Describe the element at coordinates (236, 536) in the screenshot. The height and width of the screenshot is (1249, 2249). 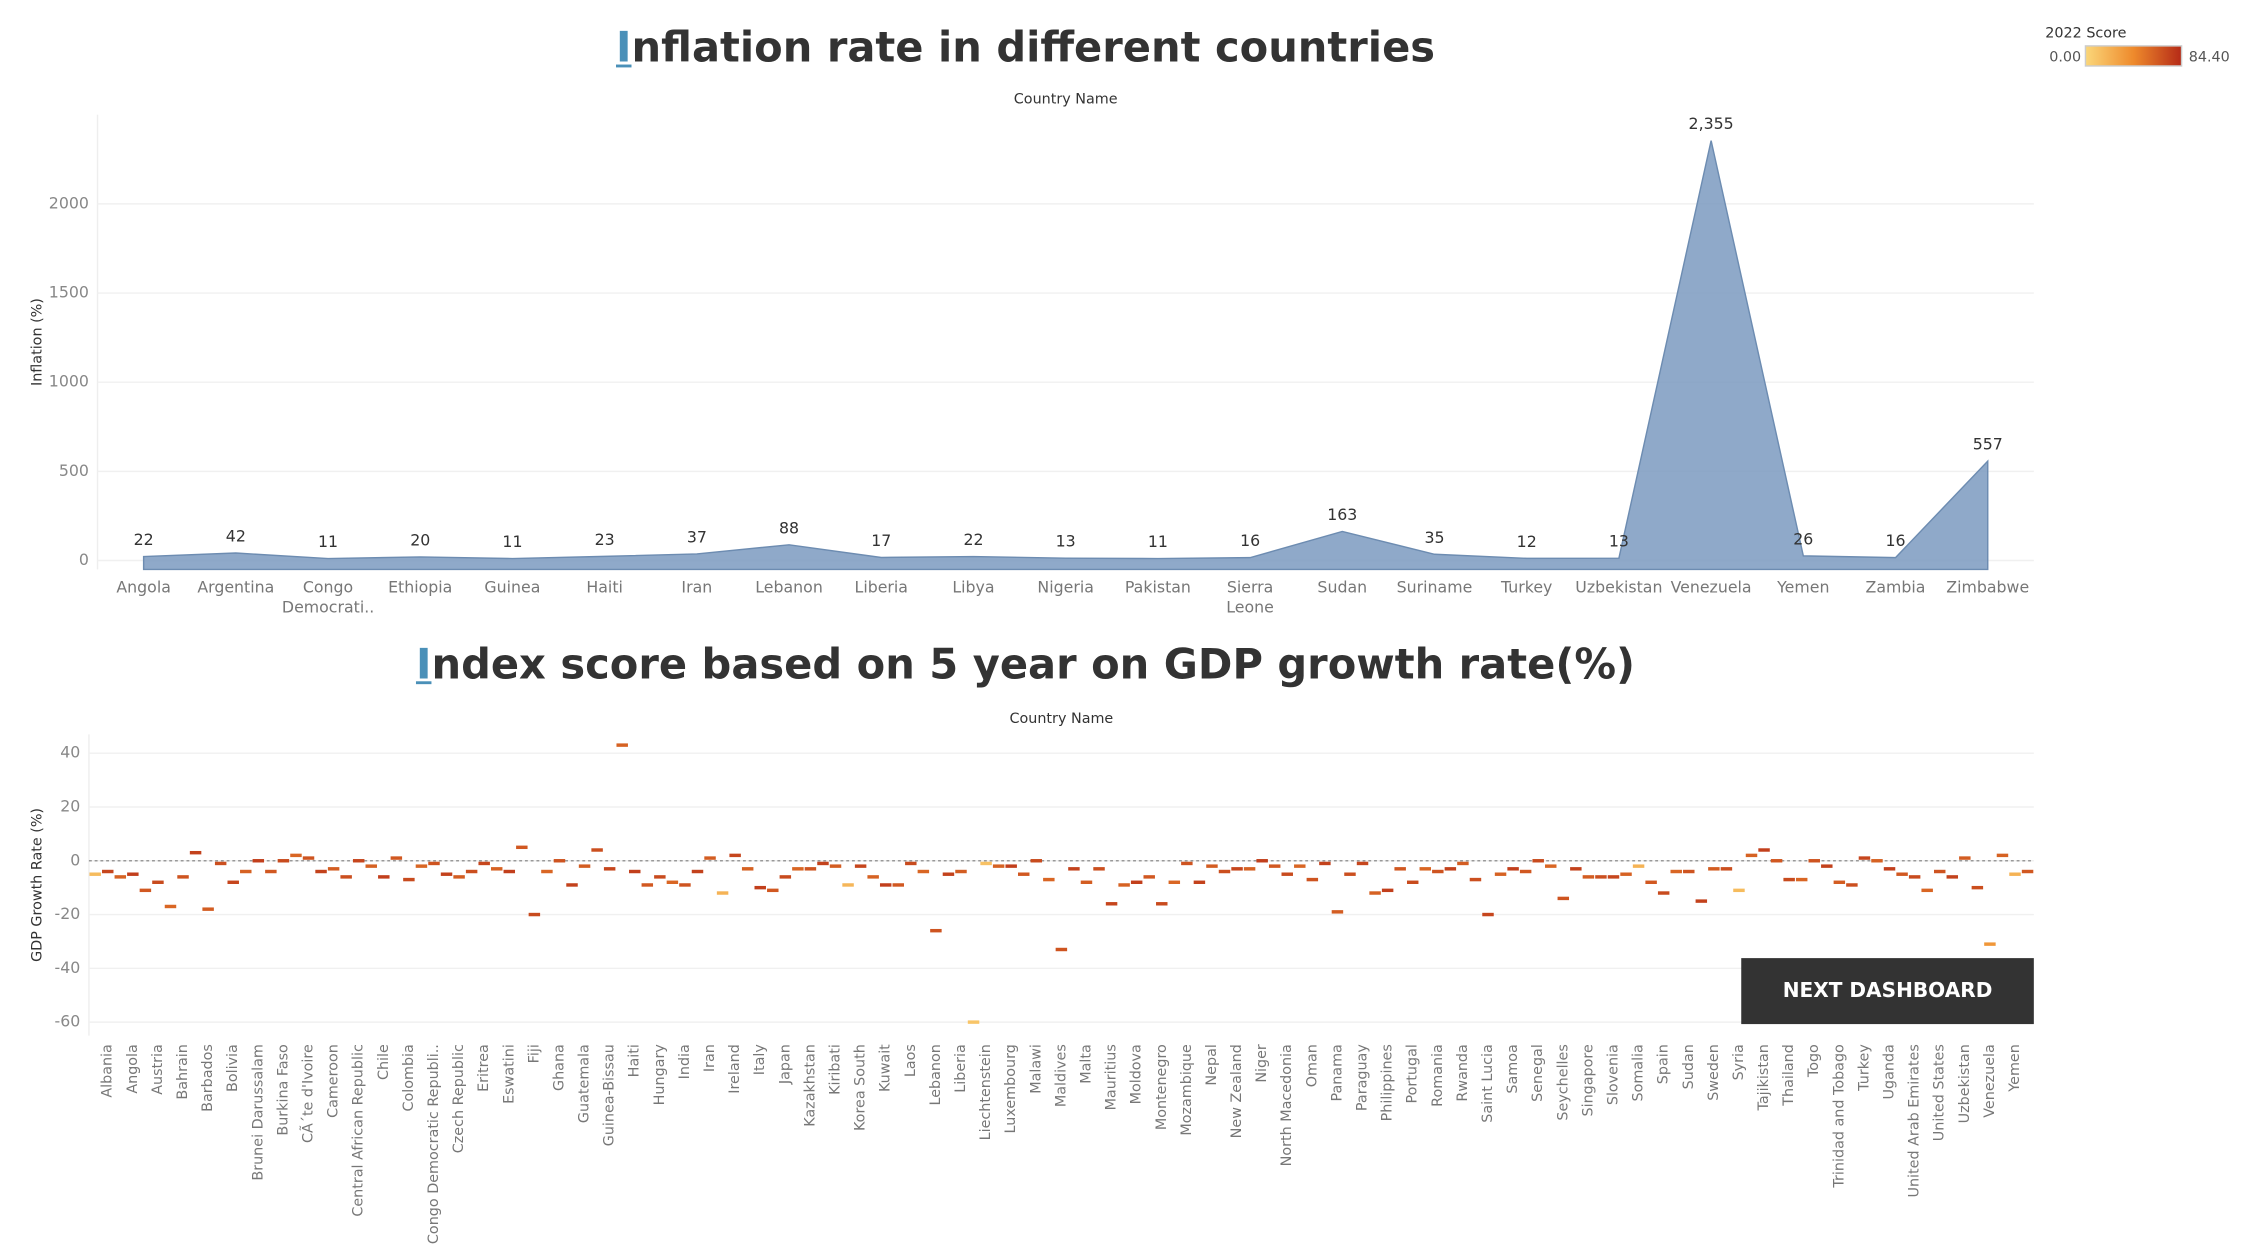
I see `value-label: 42` at that location.